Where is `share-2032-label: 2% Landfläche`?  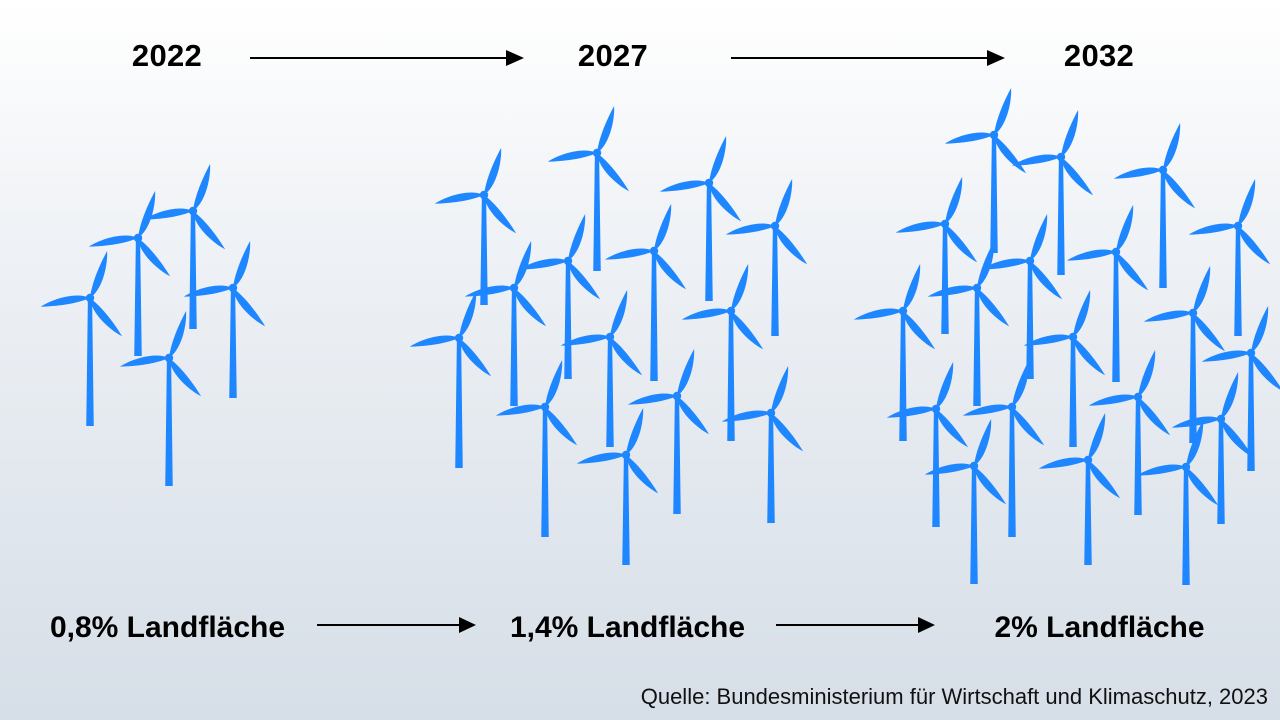 share-2032-label: 2% Landfläche is located at coordinates (1099, 627).